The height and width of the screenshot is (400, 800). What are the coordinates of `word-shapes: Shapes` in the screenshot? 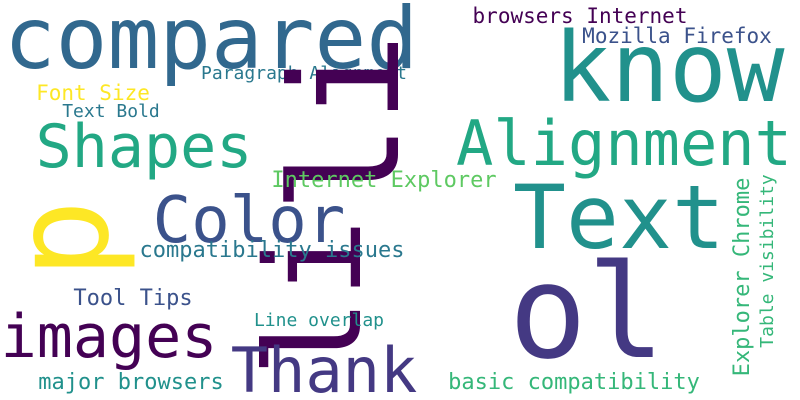 It's located at (144, 147).